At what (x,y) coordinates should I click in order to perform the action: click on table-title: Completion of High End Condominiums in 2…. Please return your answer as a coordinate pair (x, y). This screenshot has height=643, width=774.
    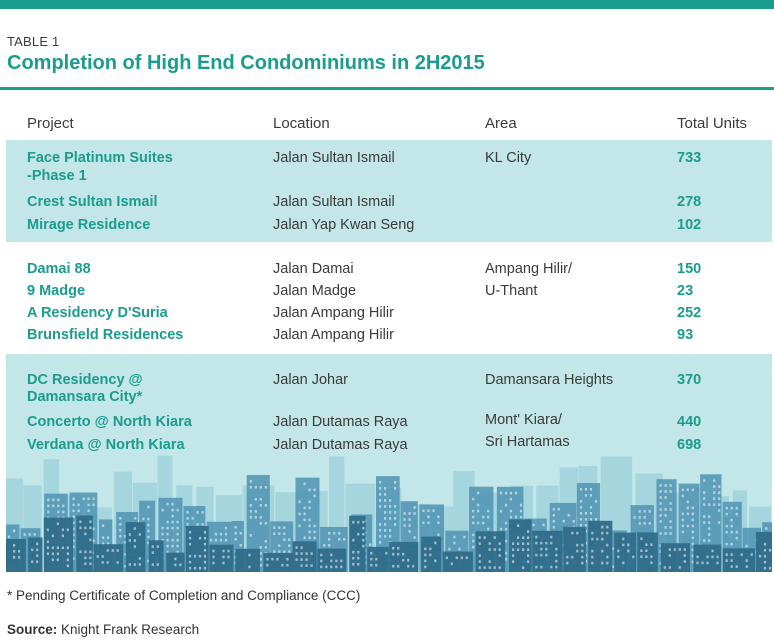
    Looking at the image, I should click on (246, 63).